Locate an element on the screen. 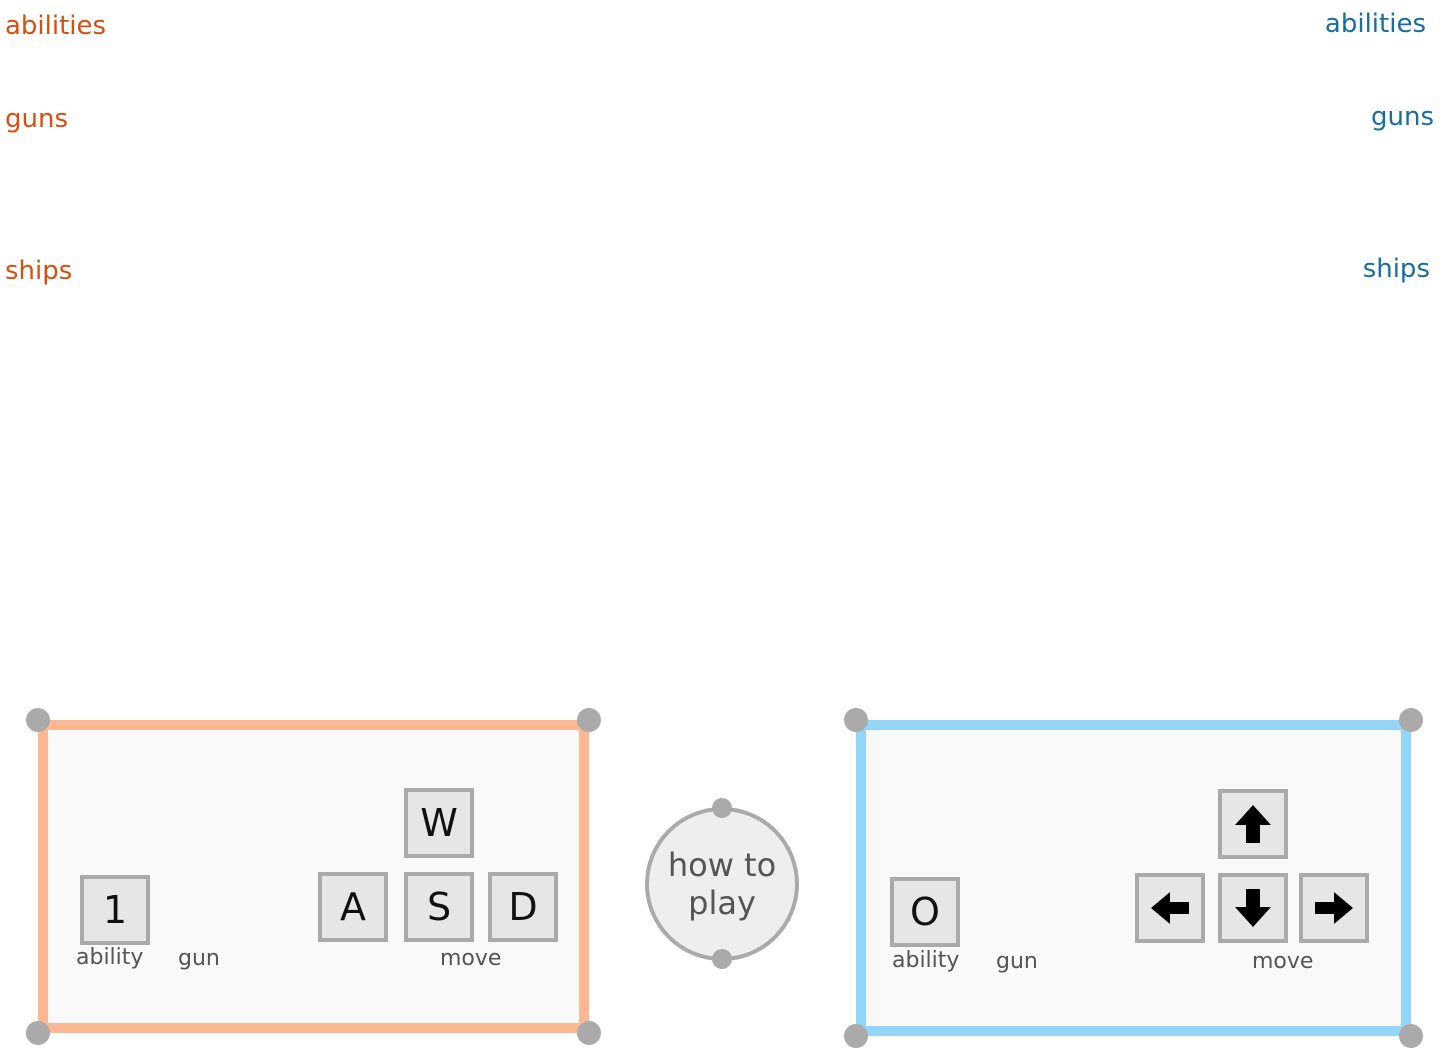 The image size is (1440, 1053). how-to-play-top-knob is located at coordinates (722, 808).